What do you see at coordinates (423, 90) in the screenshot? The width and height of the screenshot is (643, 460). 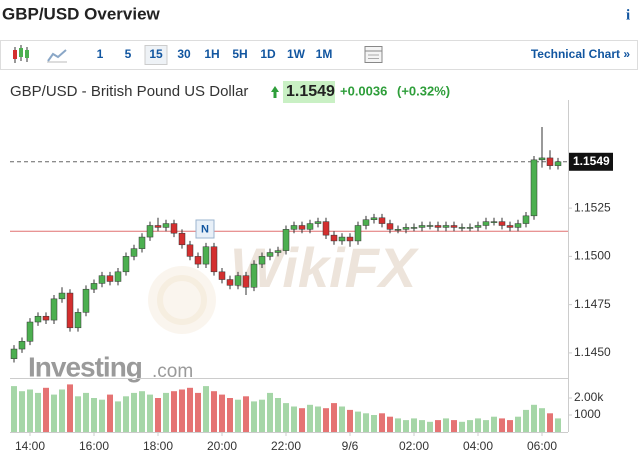 I see `percent-change: (+0.32%)` at bounding box center [423, 90].